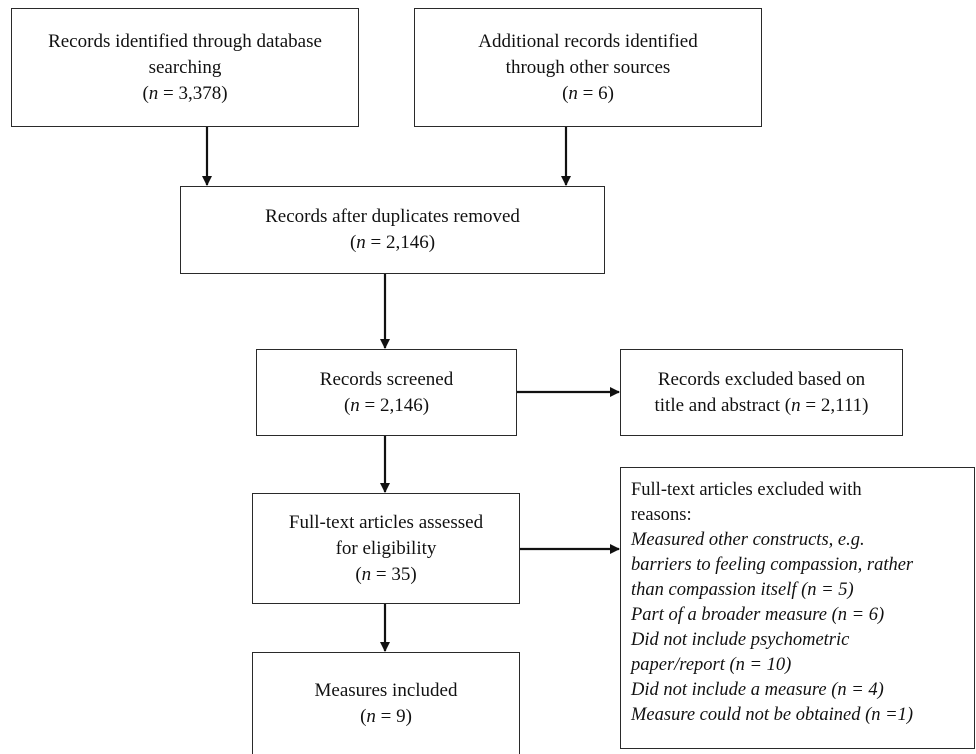  Describe the element at coordinates (386, 392) in the screenshot. I see `records-screened-box: Records screened (n = 2,146)` at that location.